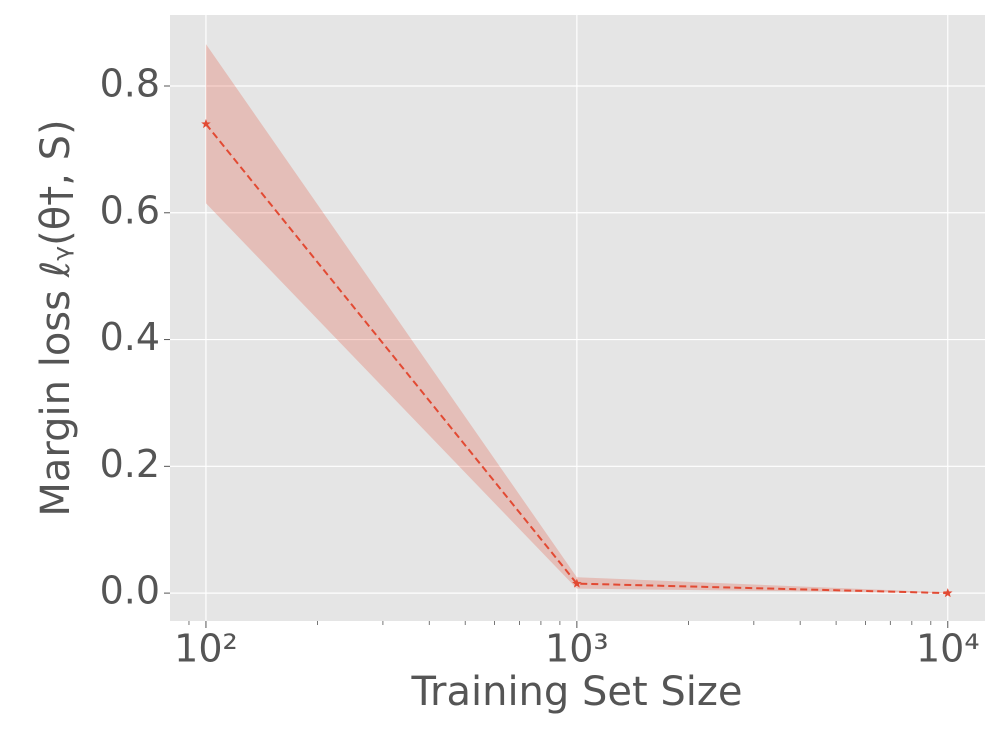 The image size is (1000, 732). What do you see at coordinates (206, 649) in the screenshot?
I see `x-tick-label: 10²` at bounding box center [206, 649].